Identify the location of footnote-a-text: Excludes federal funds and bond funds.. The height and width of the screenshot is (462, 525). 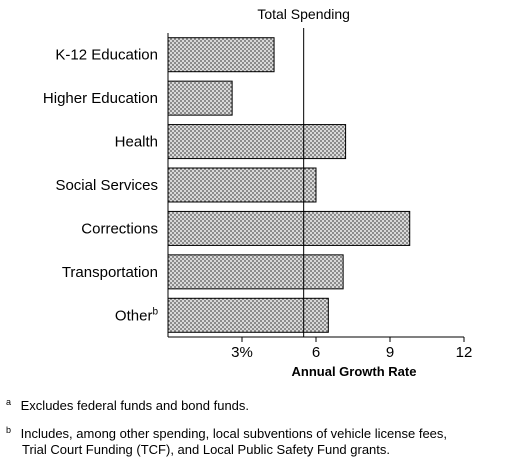
(135, 406).